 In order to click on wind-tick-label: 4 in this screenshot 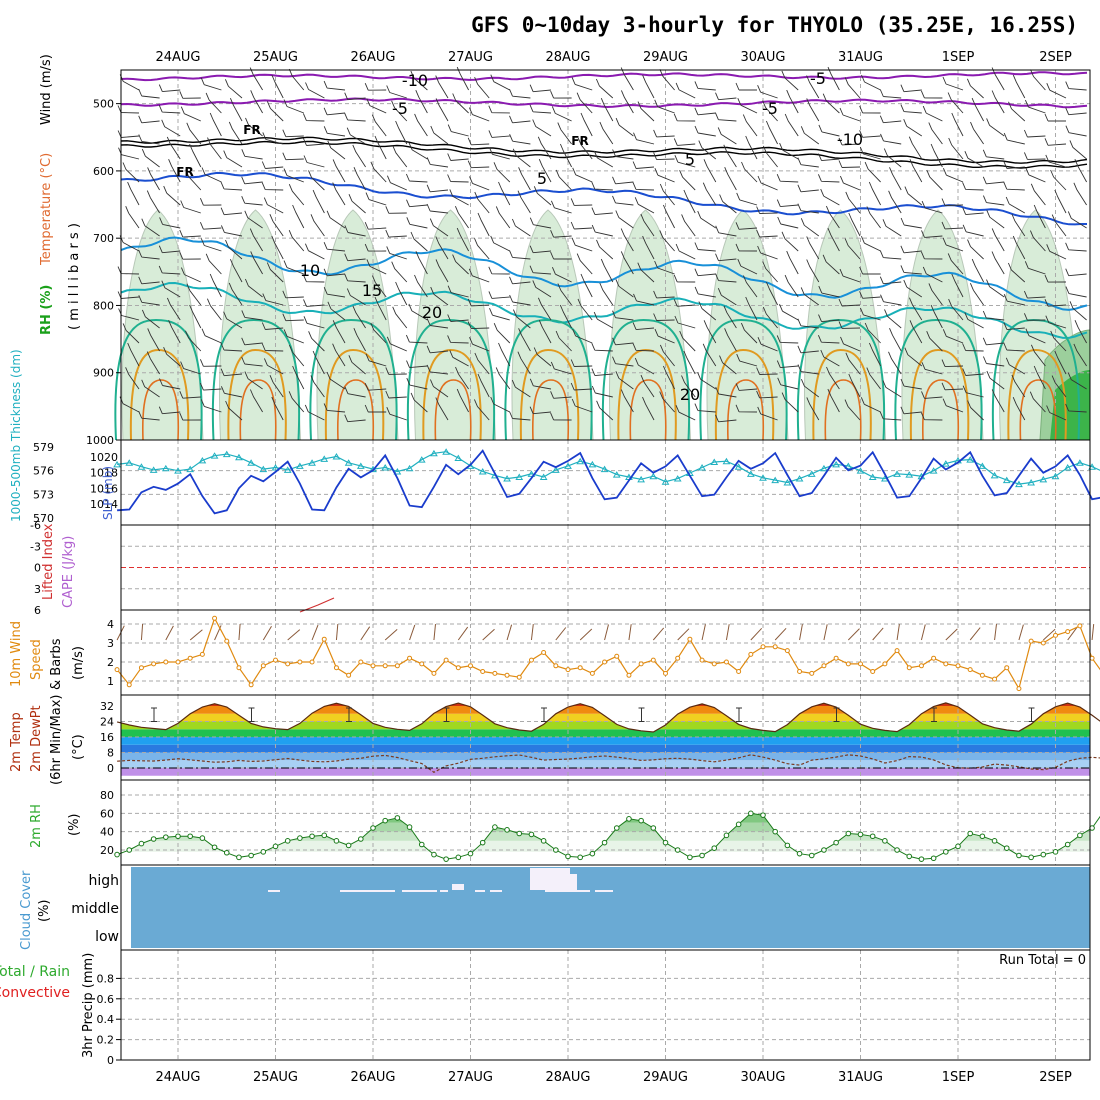, I will do `click(110, 624)`.